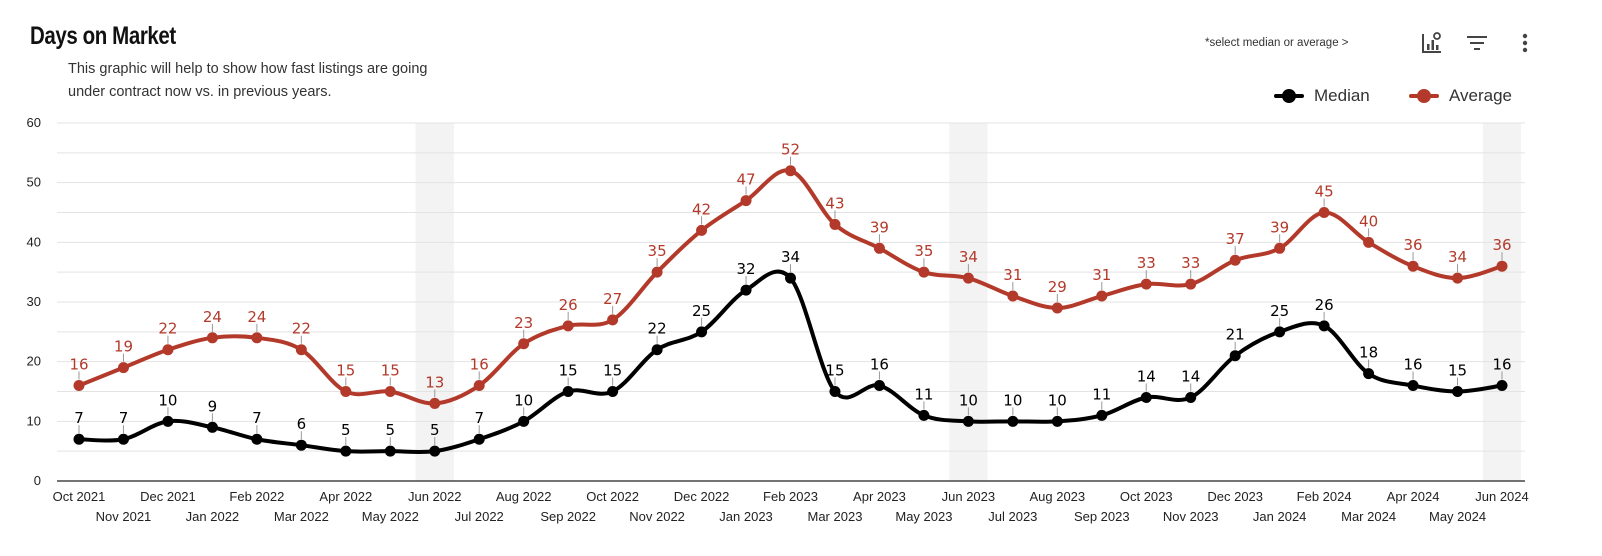  What do you see at coordinates (834, 203) in the screenshot?
I see `data-label-average: 43` at bounding box center [834, 203].